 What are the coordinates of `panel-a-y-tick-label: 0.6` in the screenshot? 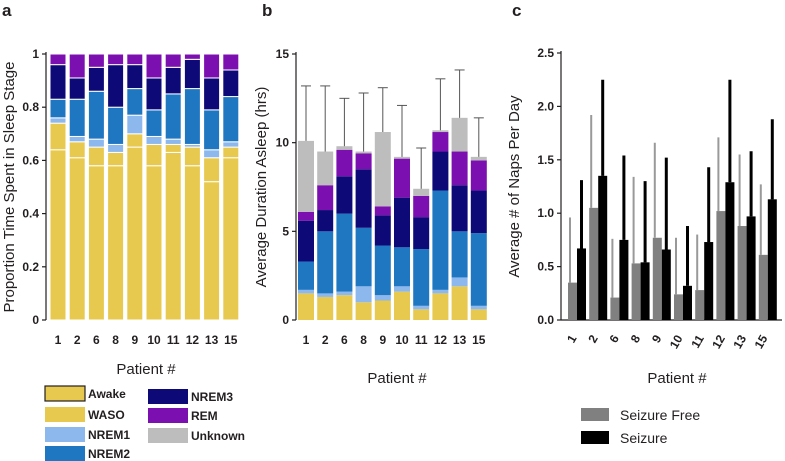 It's located at (30, 160).